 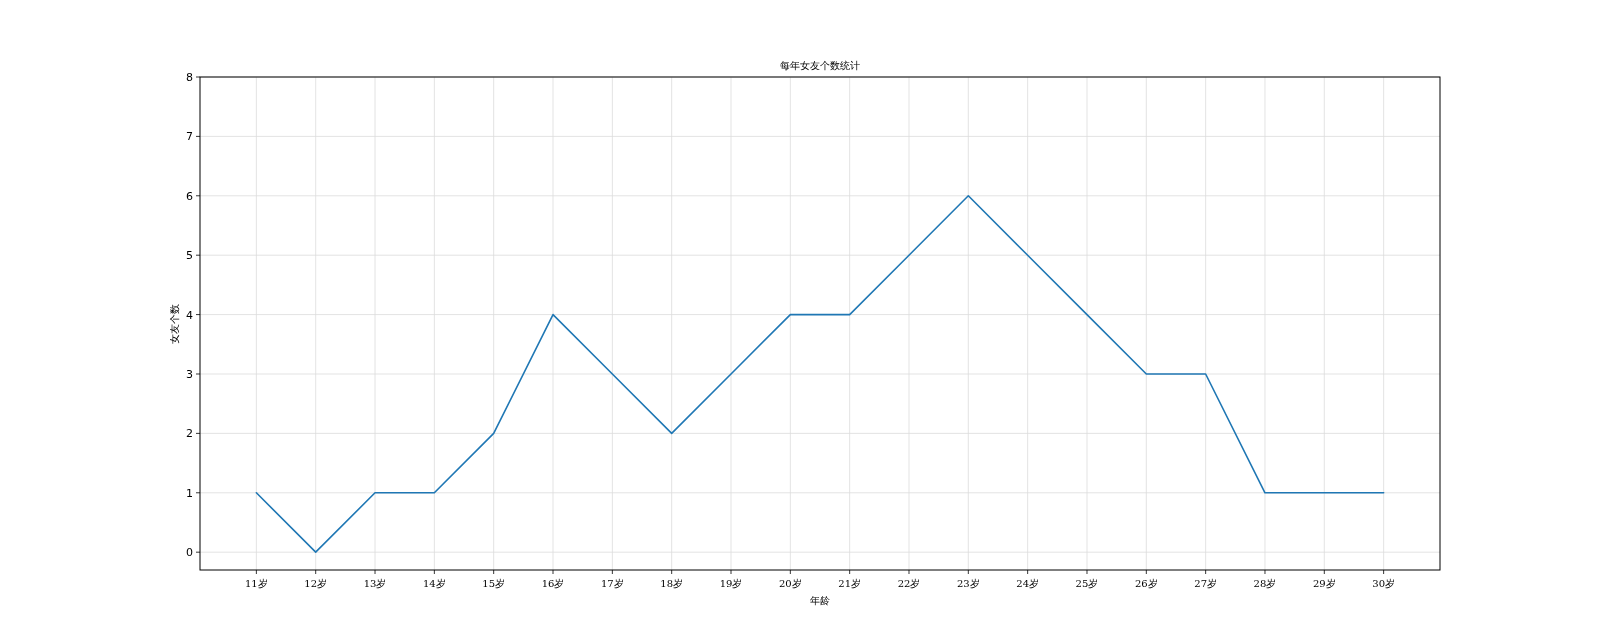 What do you see at coordinates (434, 583) in the screenshot?
I see `x-tick-label: 14岁` at bounding box center [434, 583].